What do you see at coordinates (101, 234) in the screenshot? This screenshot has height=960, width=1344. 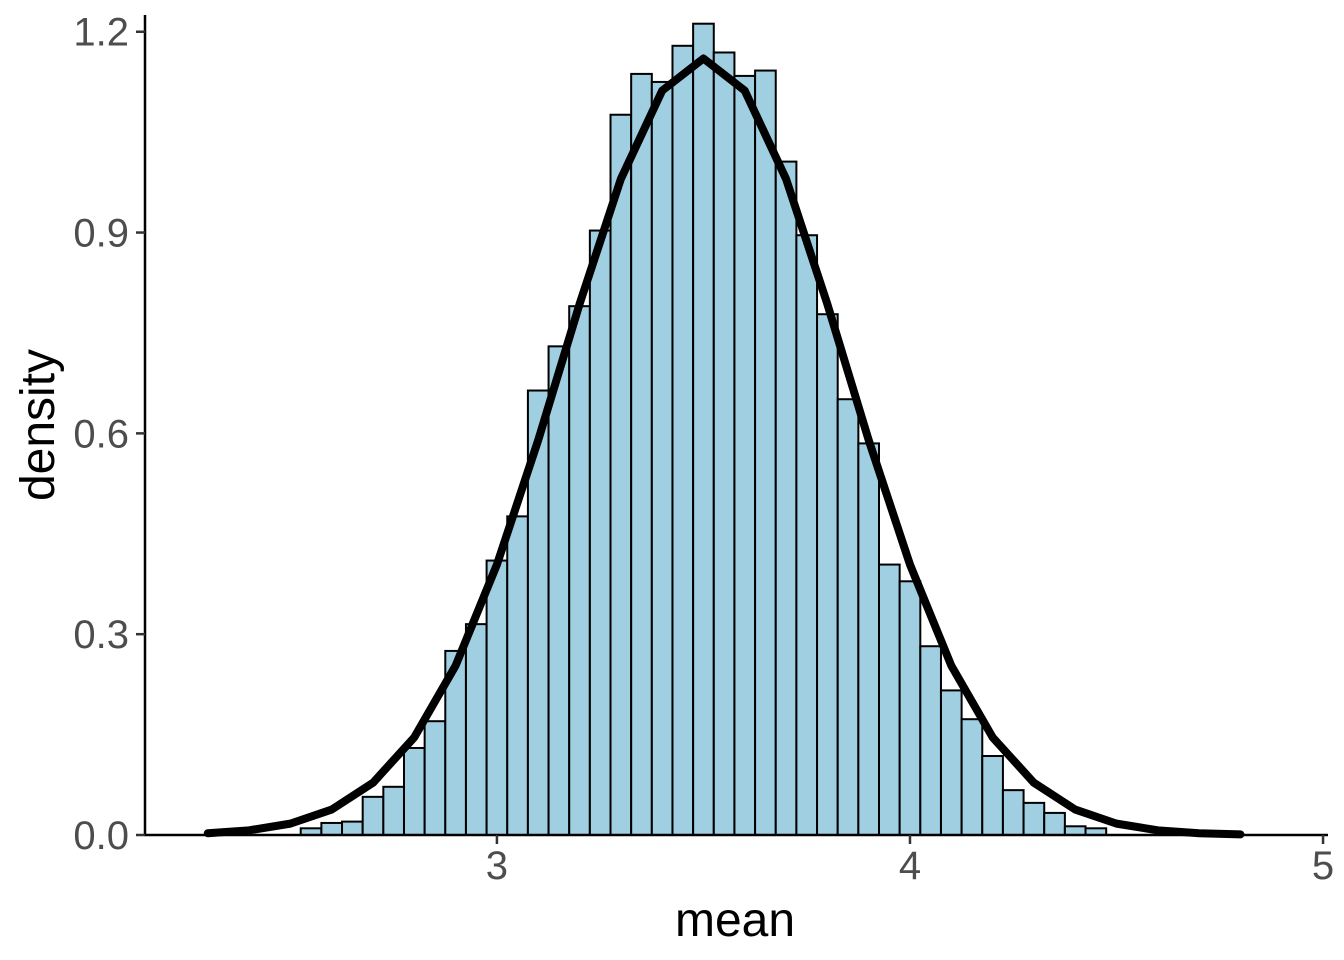 I see `y-tick-label: 0.9` at bounding box center [101, 234].